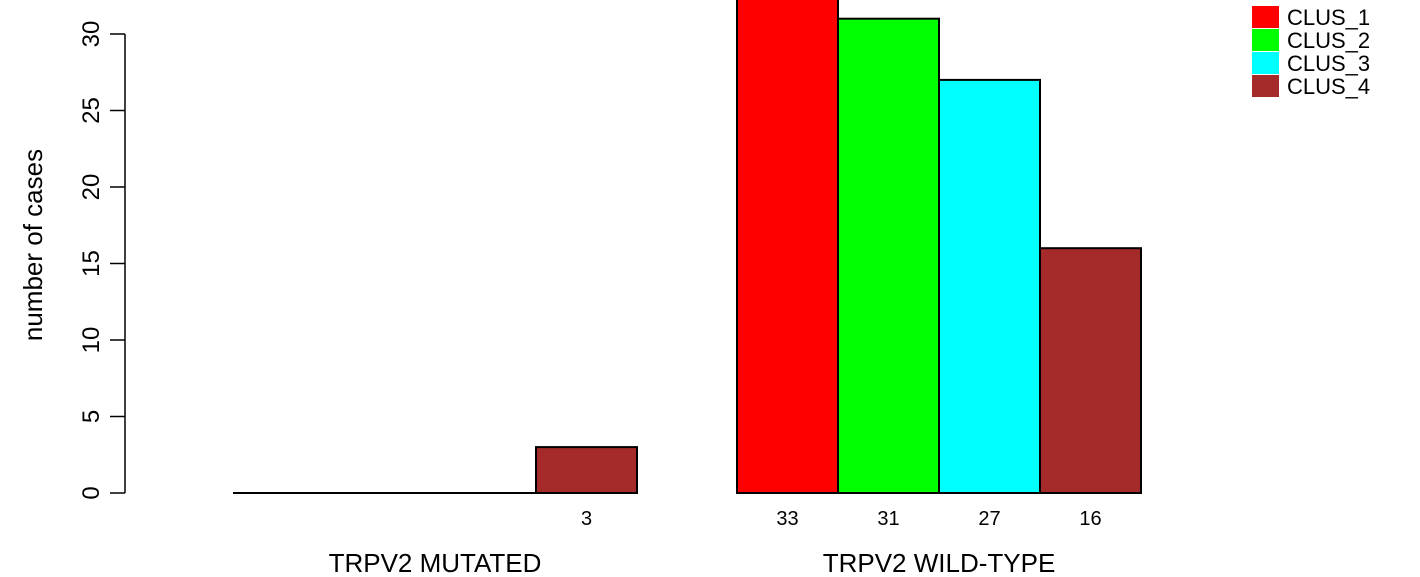  Describe the element at coordinates (841, 519) in the screenshot. I see `value-labels: 3 33 31 27 16` at that location.